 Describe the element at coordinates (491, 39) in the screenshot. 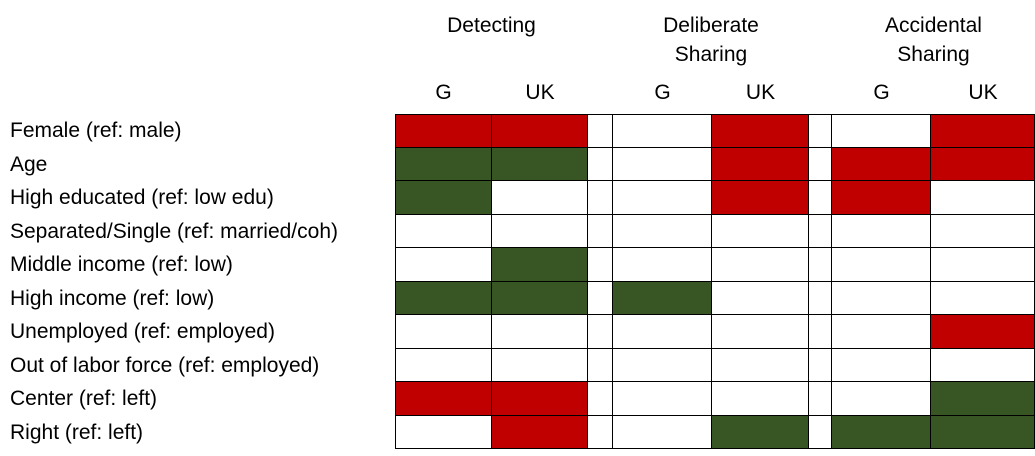

I see `group-header-detecting: Detecting` at that location.